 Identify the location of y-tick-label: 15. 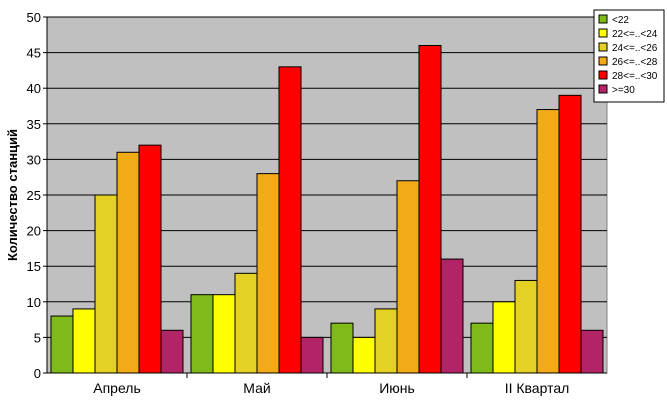
(34, 266).